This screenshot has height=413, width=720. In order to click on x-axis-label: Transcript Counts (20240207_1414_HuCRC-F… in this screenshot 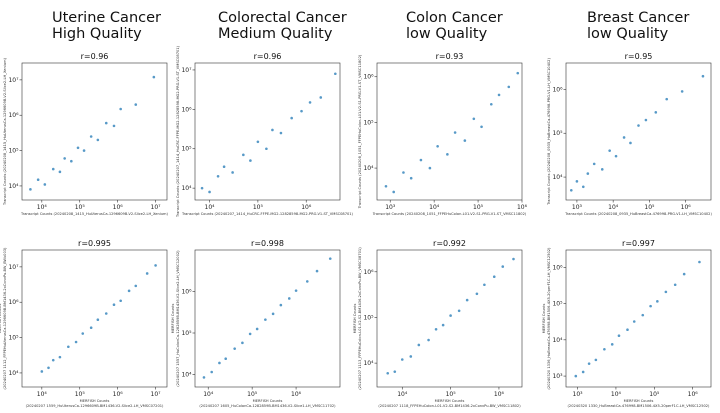, I will do `click(267, 214)`.